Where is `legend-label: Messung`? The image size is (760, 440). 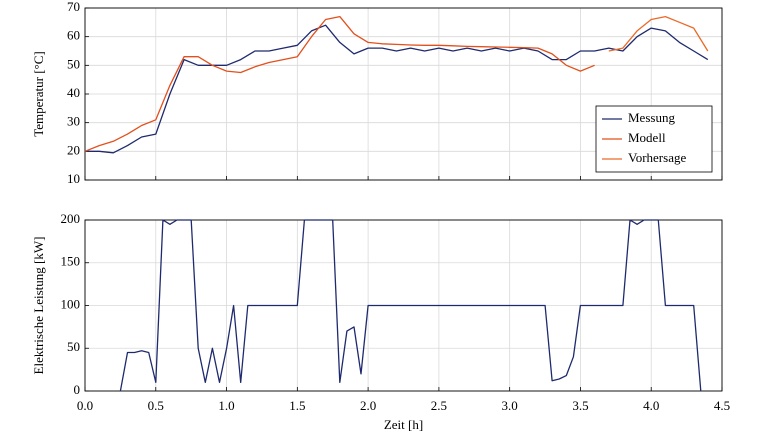 legend-label: Messung is located at coordinates (651, 117).